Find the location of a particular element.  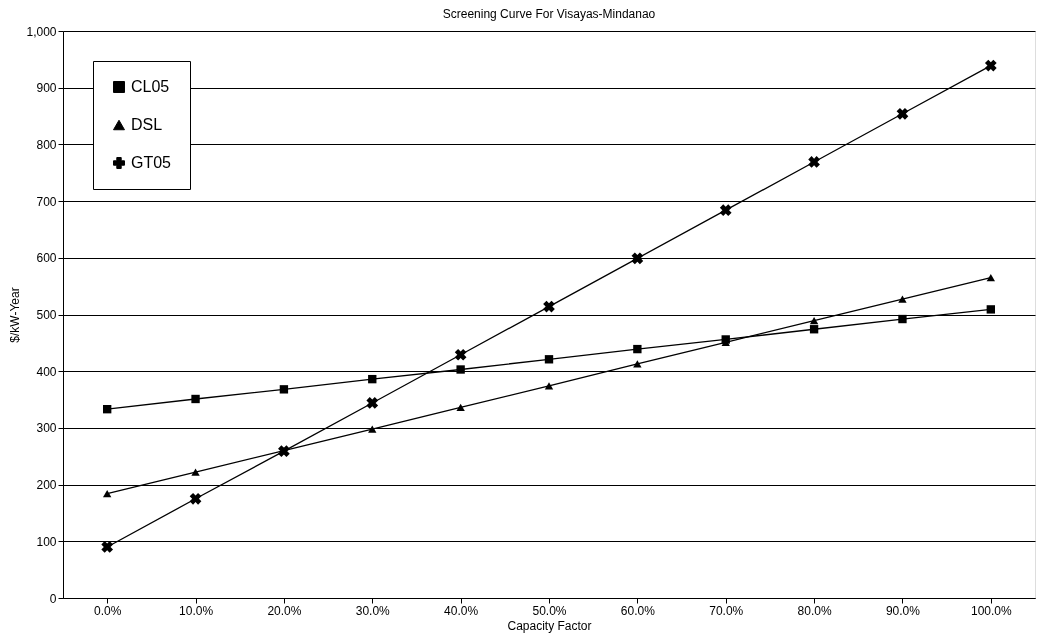

y-tick-label: 1,000 is located at coordinates (41, 31).